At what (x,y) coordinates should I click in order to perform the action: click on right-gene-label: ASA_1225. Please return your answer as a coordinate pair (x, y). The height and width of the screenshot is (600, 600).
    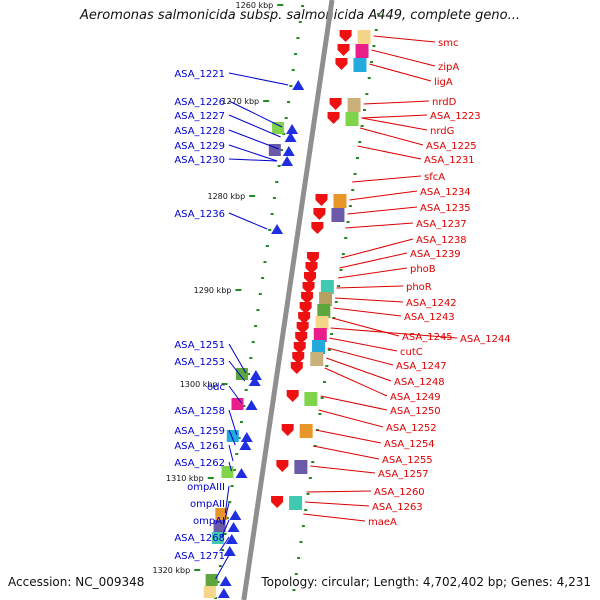
    Looking at the image, I should click on (451, 146).